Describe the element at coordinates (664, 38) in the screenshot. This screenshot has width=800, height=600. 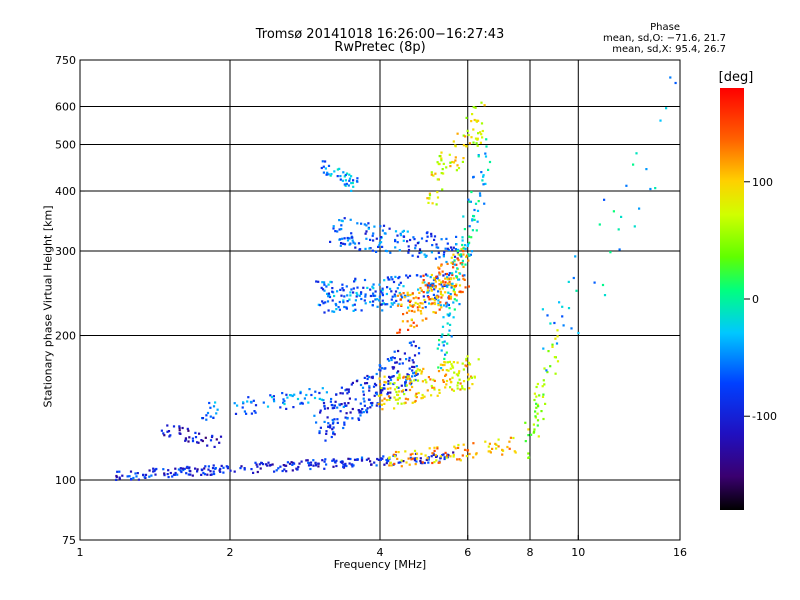
I see `mean-o-label: mean, sd,O: −71.6, 21.7` at that location.